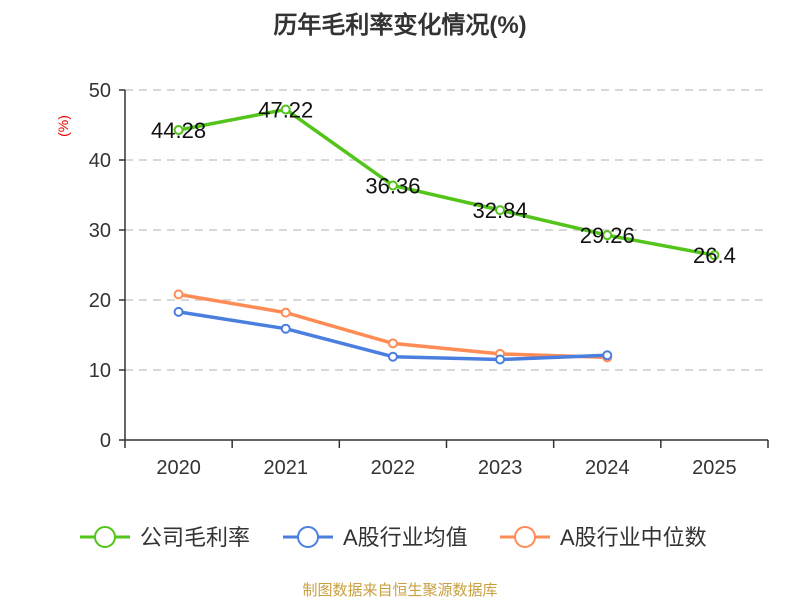 This screenshot has height=600, width=800. I want to click on data-label: 32.84, so click(500, 210).